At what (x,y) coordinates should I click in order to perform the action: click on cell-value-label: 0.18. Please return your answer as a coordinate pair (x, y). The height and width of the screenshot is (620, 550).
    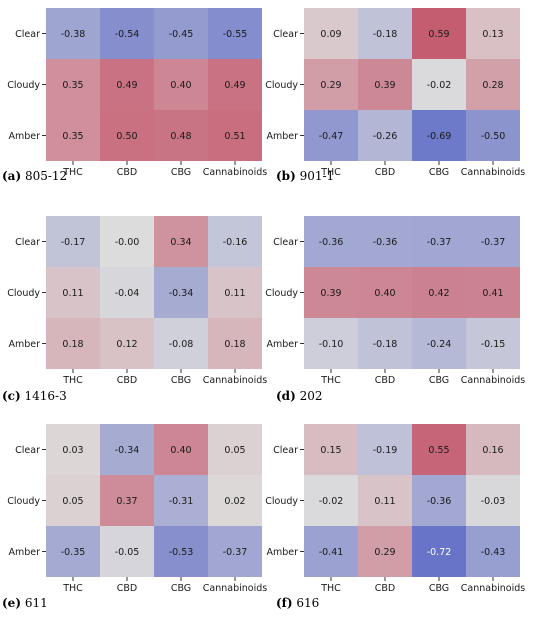
    Looking at the image, I should click on (72, 344).